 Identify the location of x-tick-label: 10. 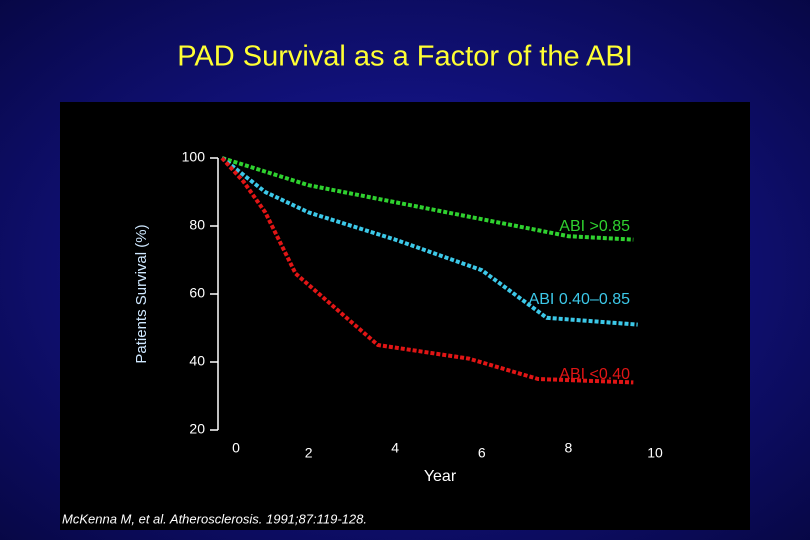
(655, 453).